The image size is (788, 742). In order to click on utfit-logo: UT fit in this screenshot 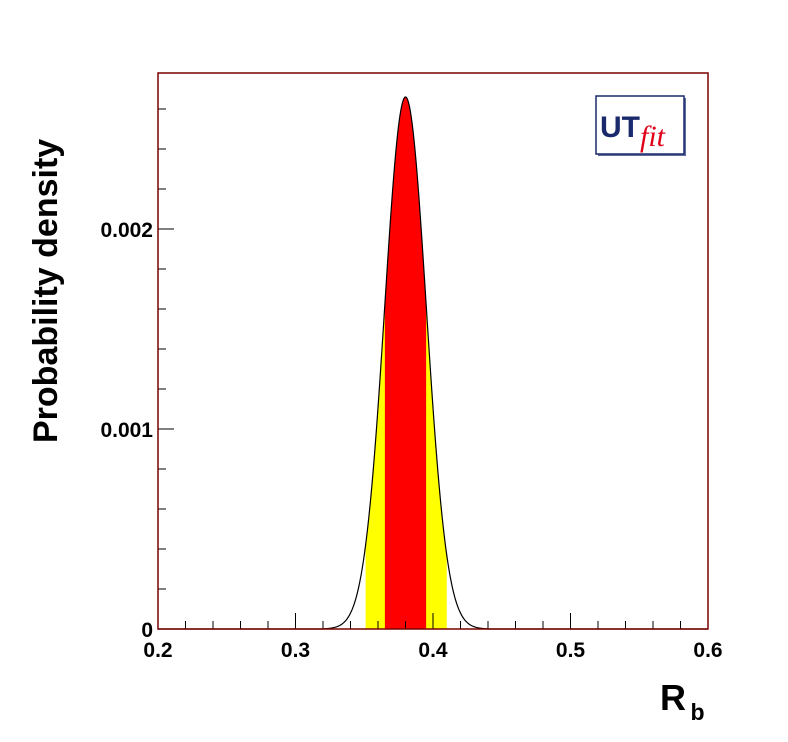, I will do `click(640, 125)`.